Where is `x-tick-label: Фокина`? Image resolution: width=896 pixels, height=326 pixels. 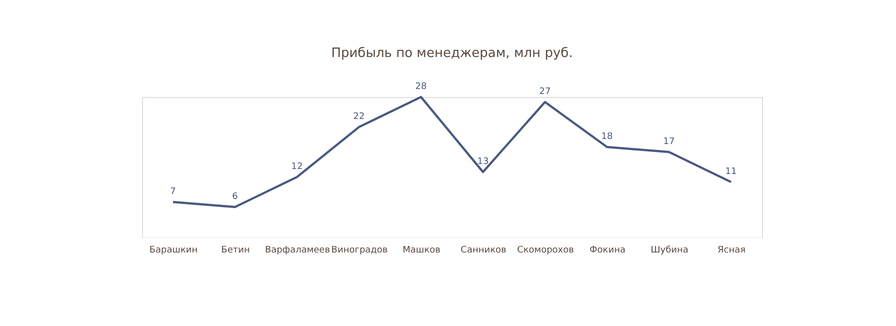 x-tick-label: Фокина is located at coordinates (608, 251).